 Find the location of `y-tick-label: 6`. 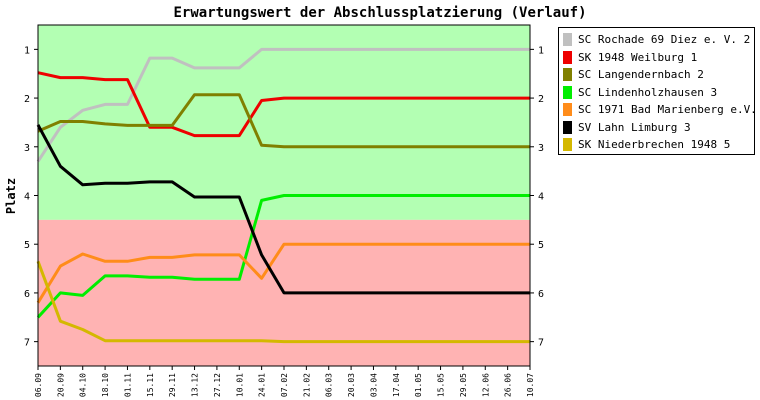

y-tick-label: 6 is located at coordinates (27, 294).